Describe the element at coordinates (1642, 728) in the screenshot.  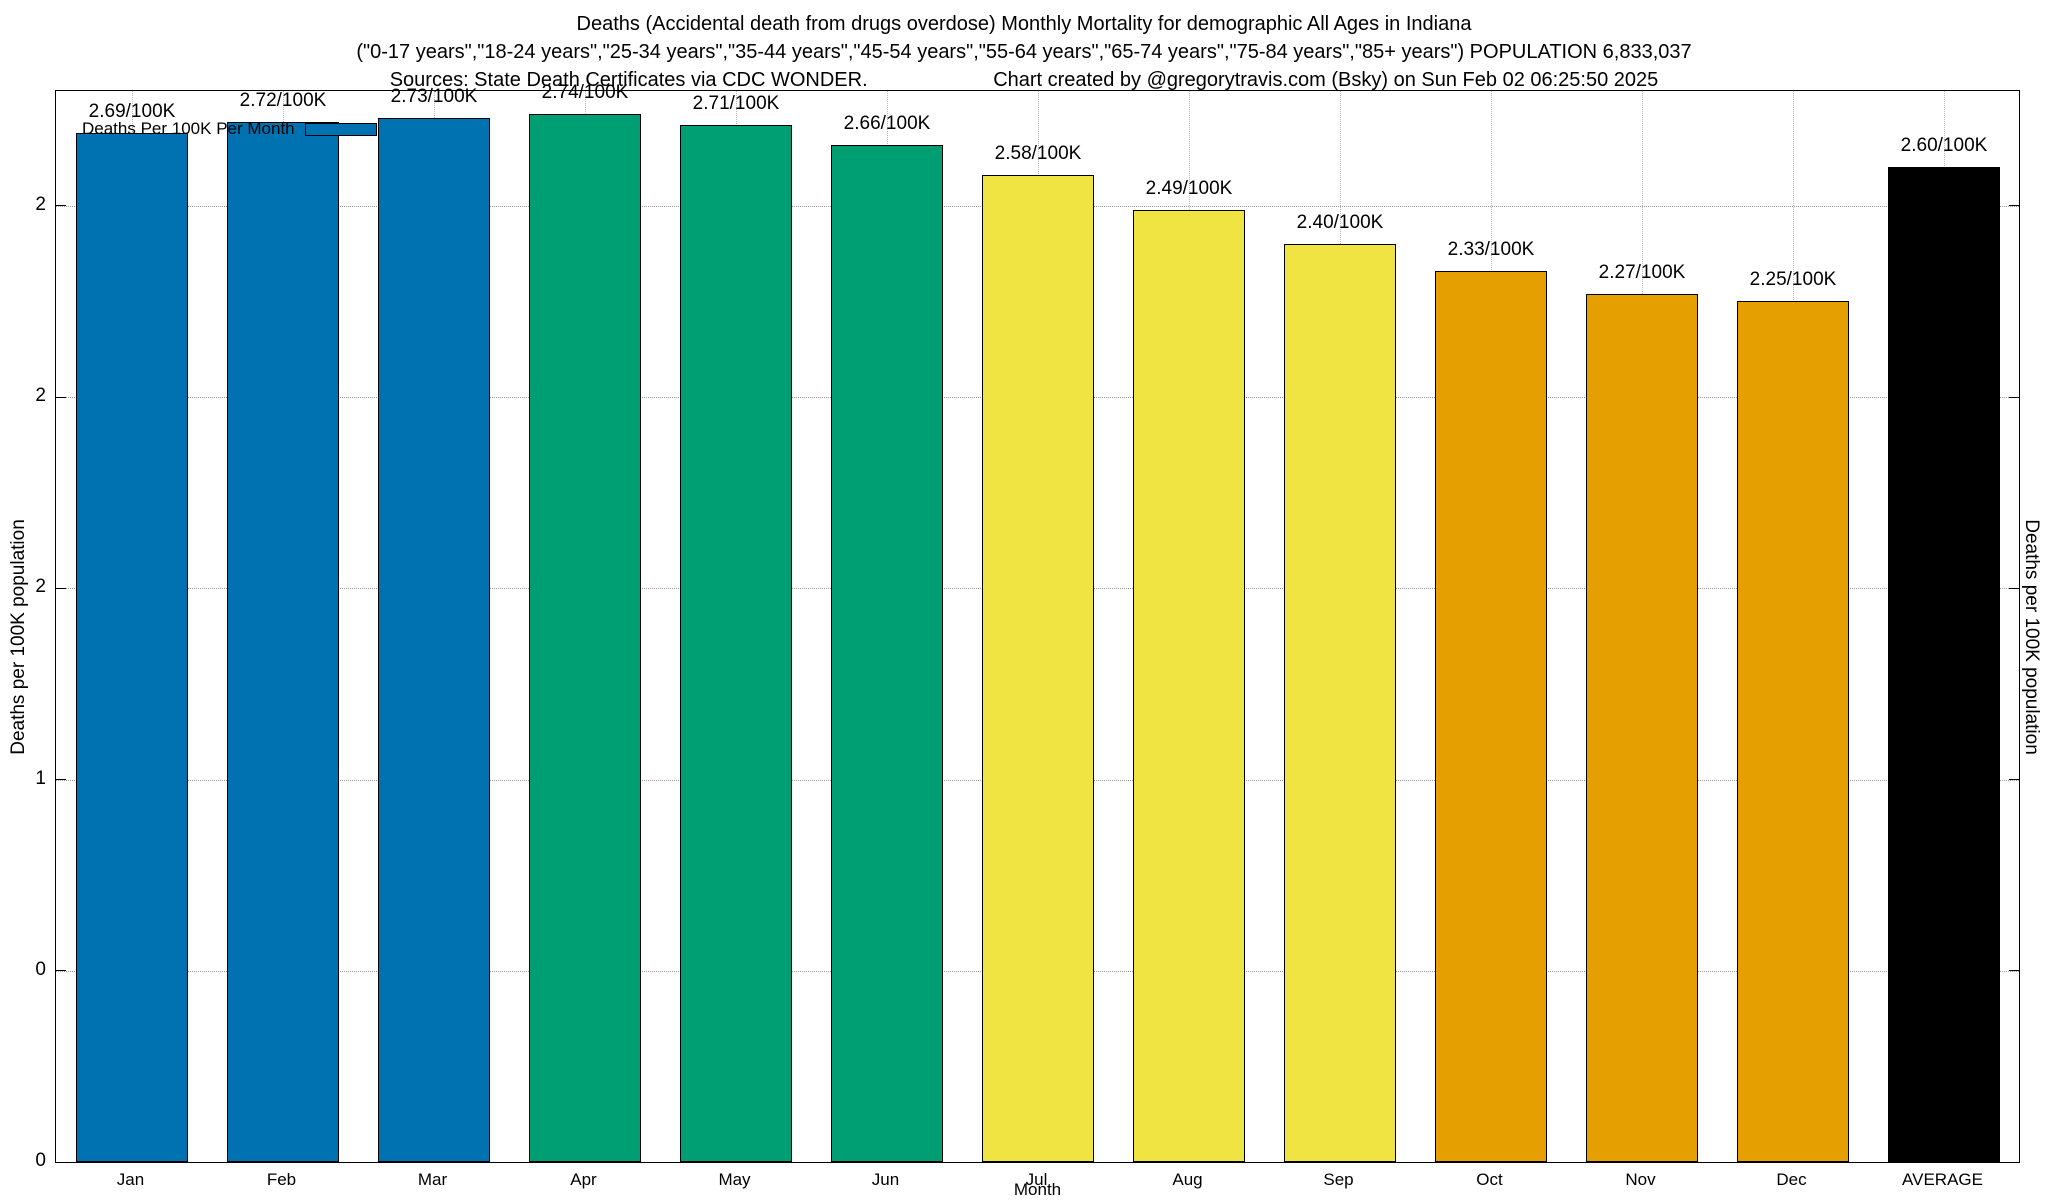
I see `bar-nov` at that location.